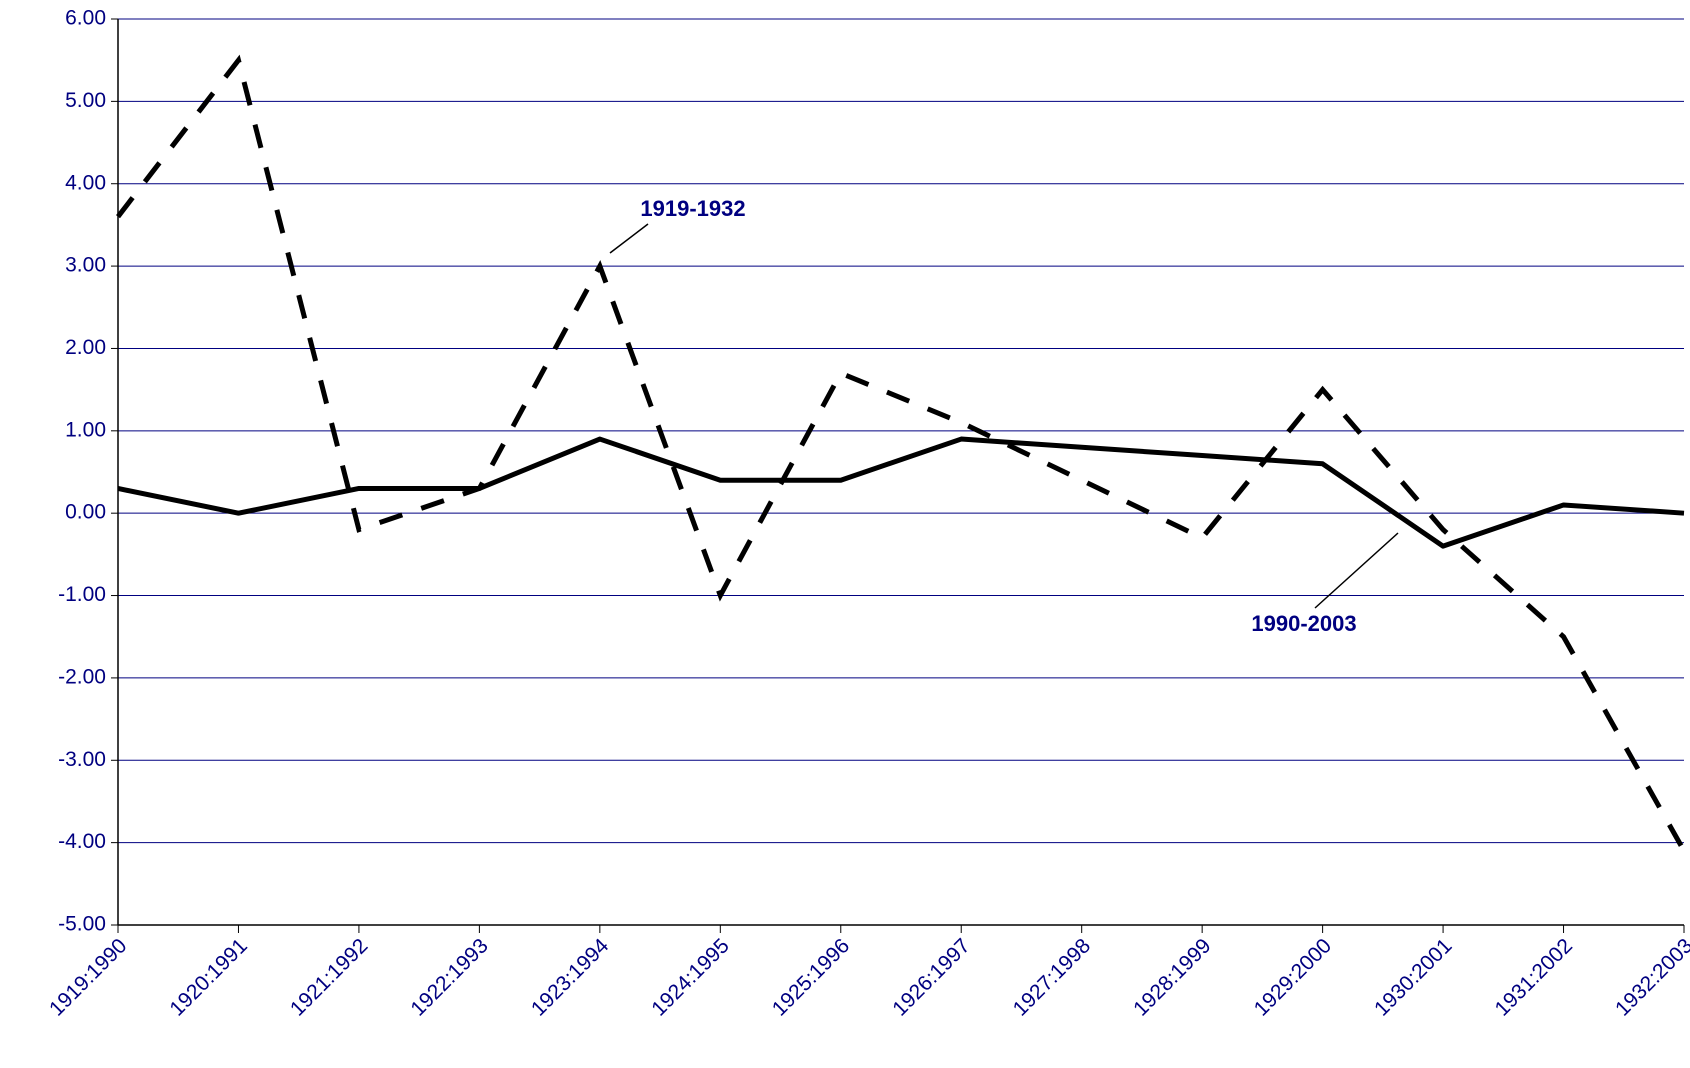 This screenshot has width=1690, height=1068. I want to click on y-tick-label: 6.00, so click(85, 18).